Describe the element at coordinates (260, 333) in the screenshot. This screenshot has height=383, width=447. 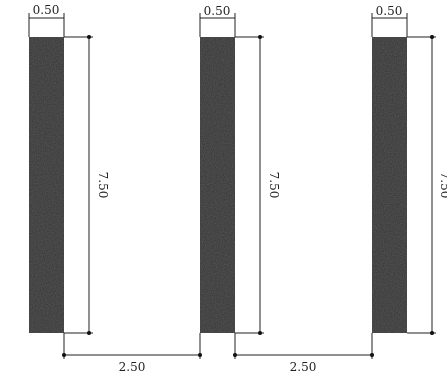
I see `column-2-height-tick-bottom` at that location.